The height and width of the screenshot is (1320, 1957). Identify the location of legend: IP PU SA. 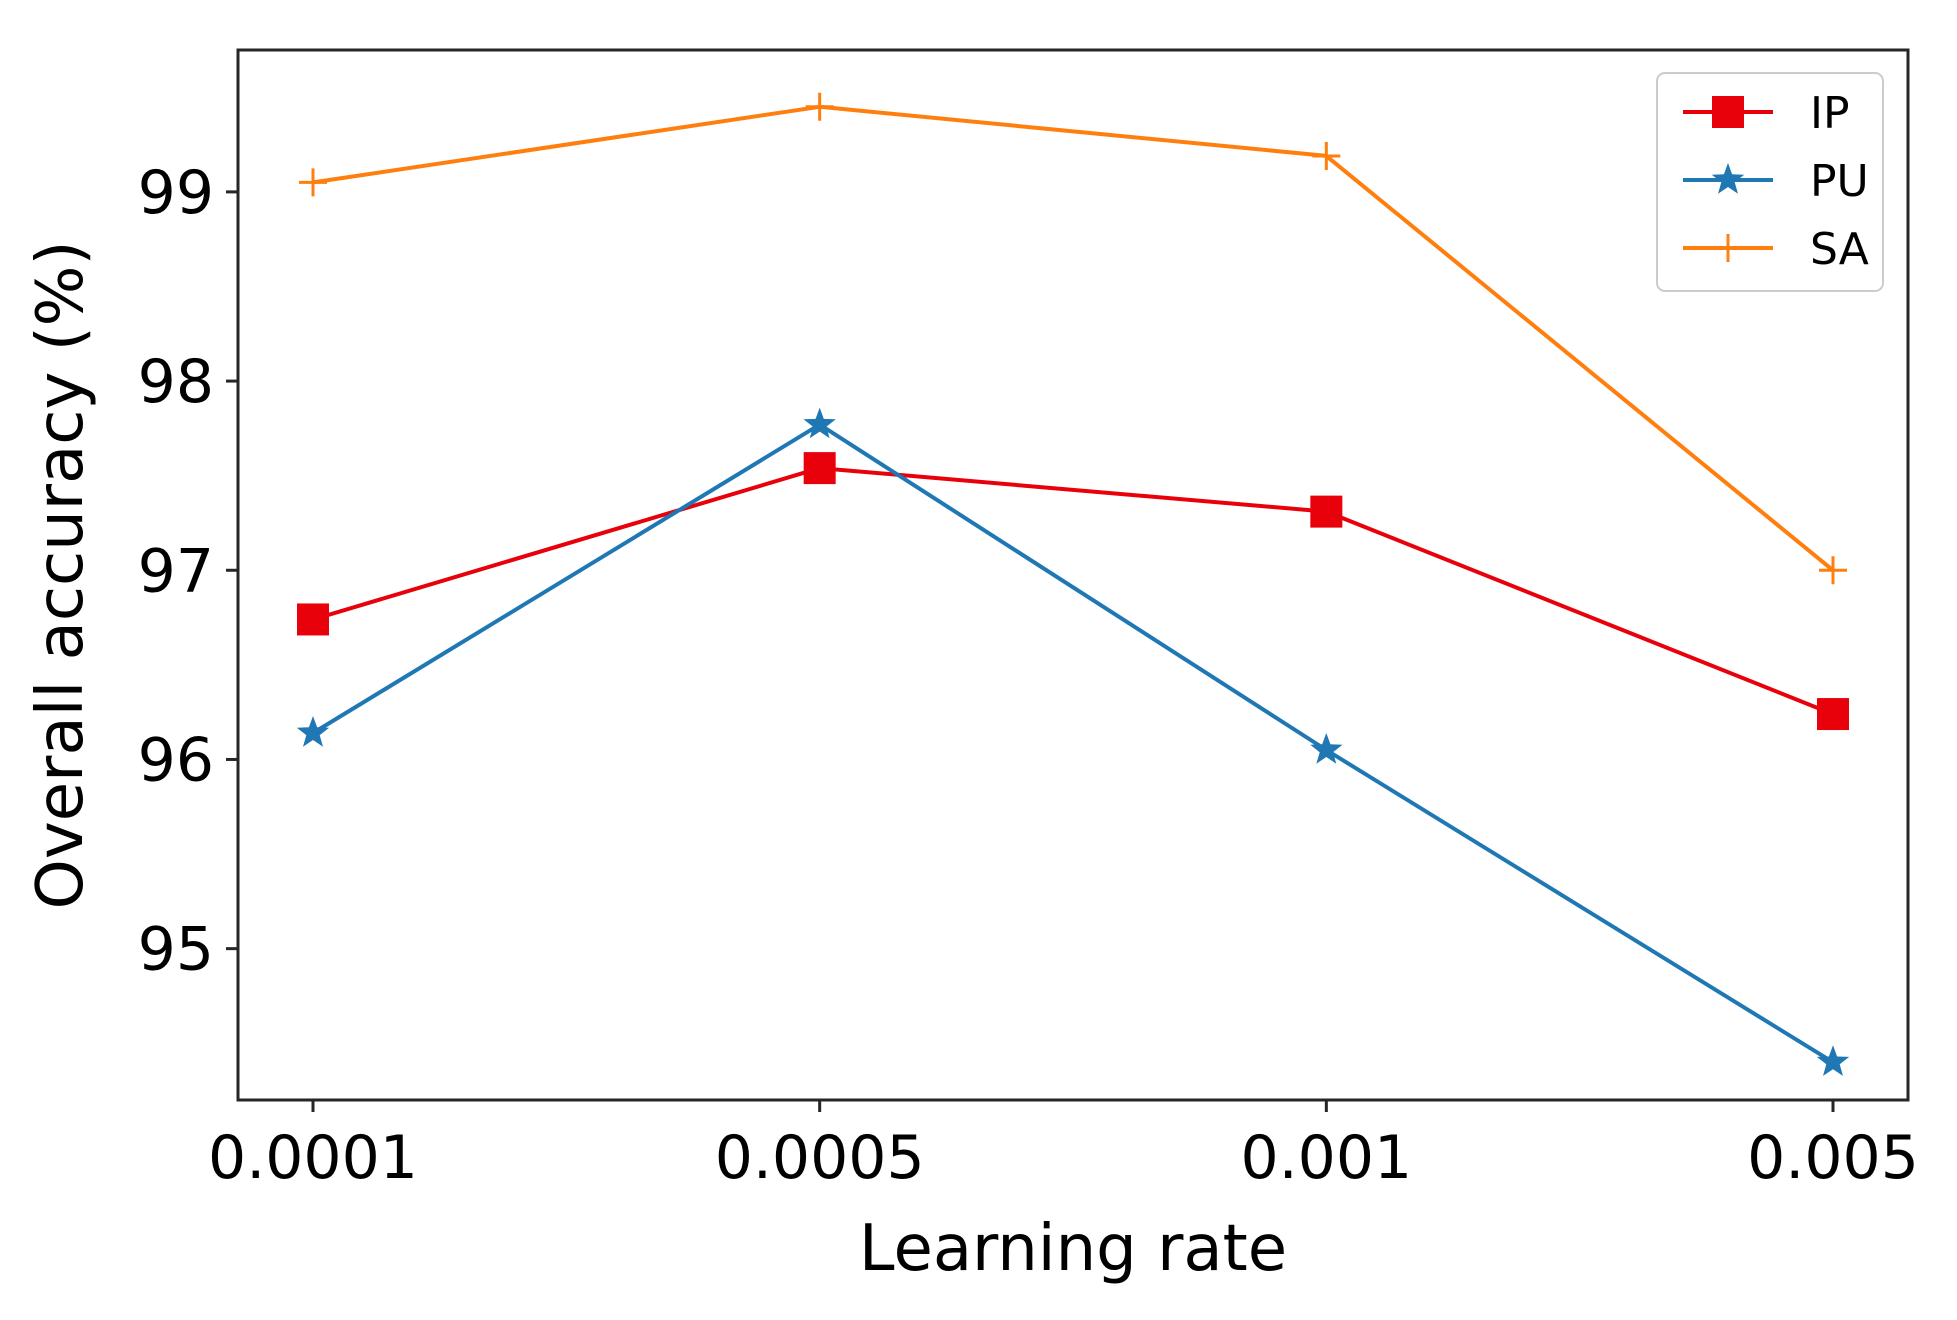
(1770, 182).